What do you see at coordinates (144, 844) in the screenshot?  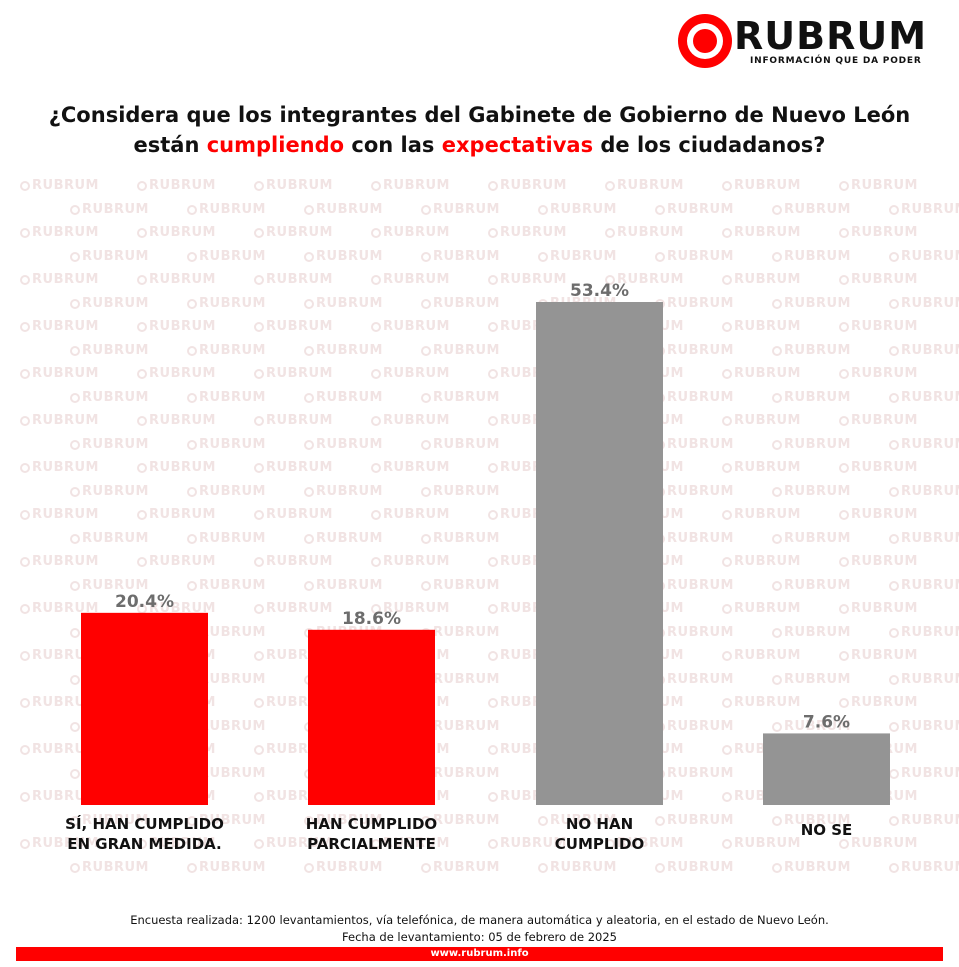 I see `category-label-1-line-2: EN GRAN MEDIDA.` at bounding box center [144, 844].